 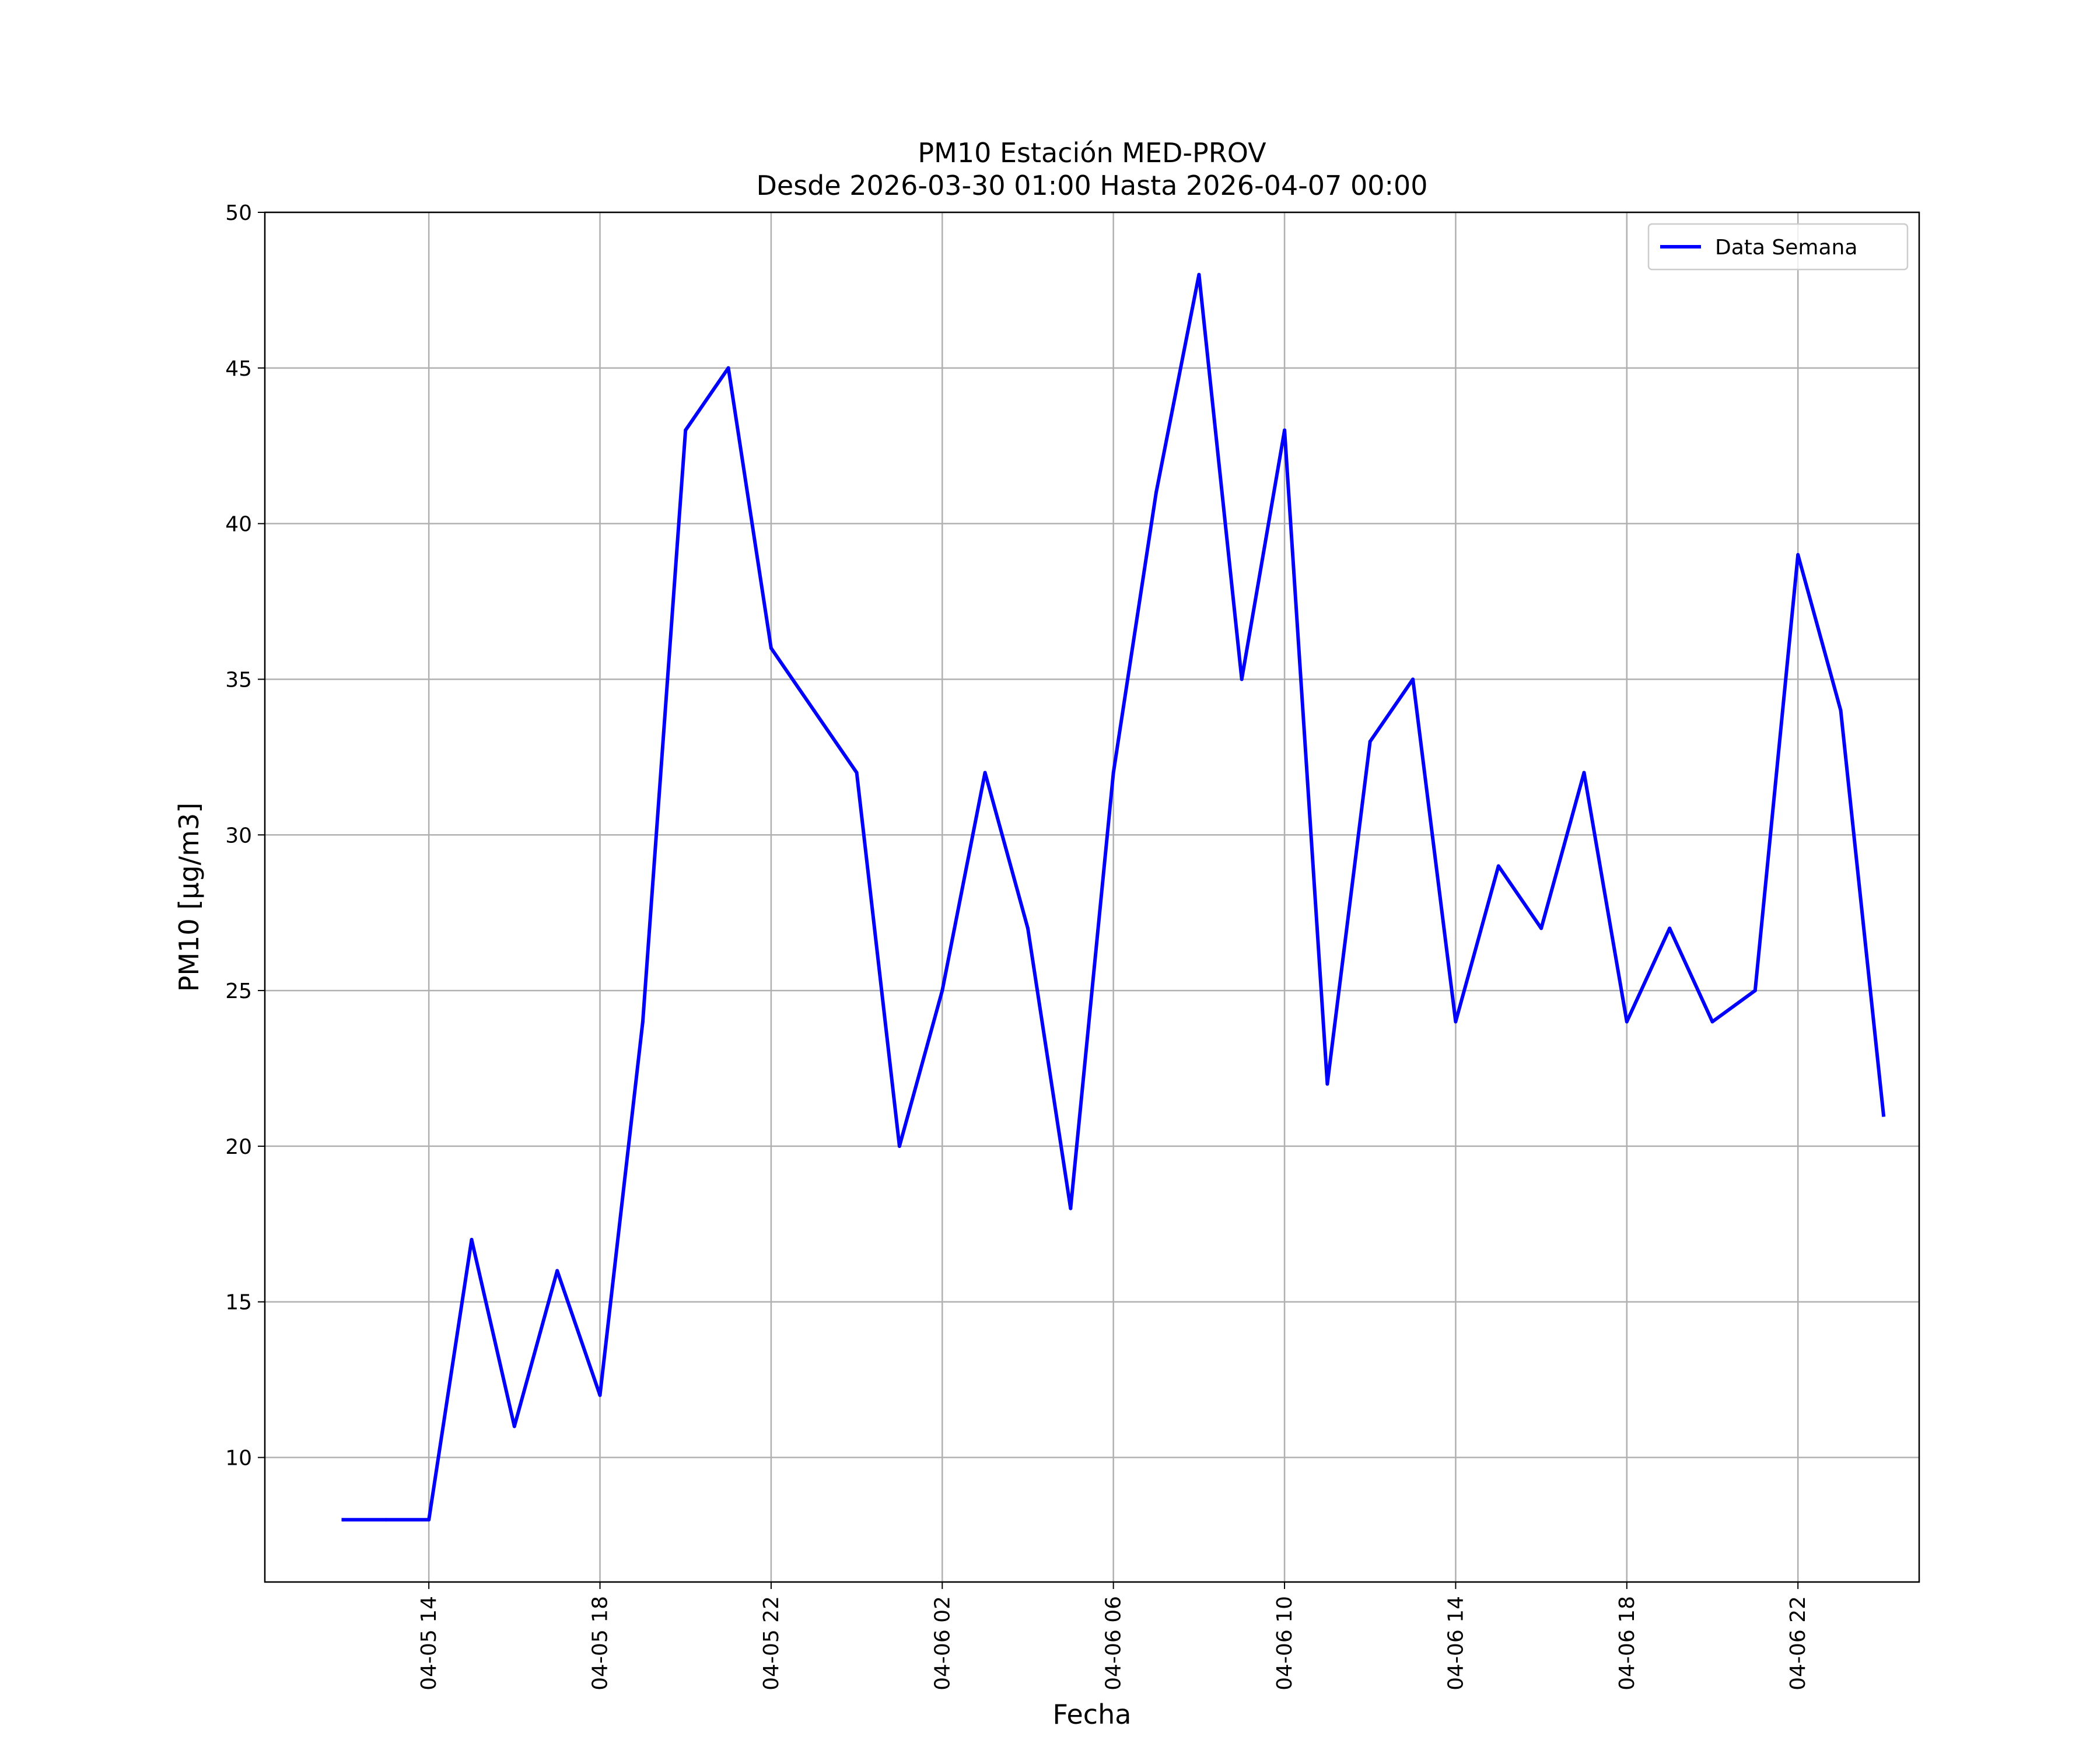 I want to click on y-tick-label: 40, so click(x=238, y=525).